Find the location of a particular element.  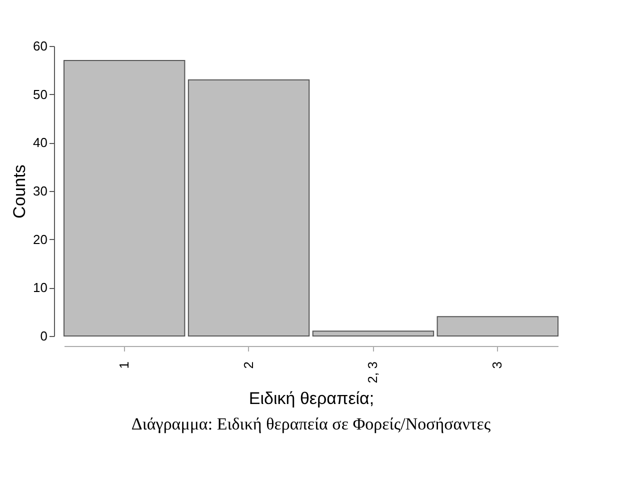

y-axis-title: Counts is located at coordinates (20, 191).